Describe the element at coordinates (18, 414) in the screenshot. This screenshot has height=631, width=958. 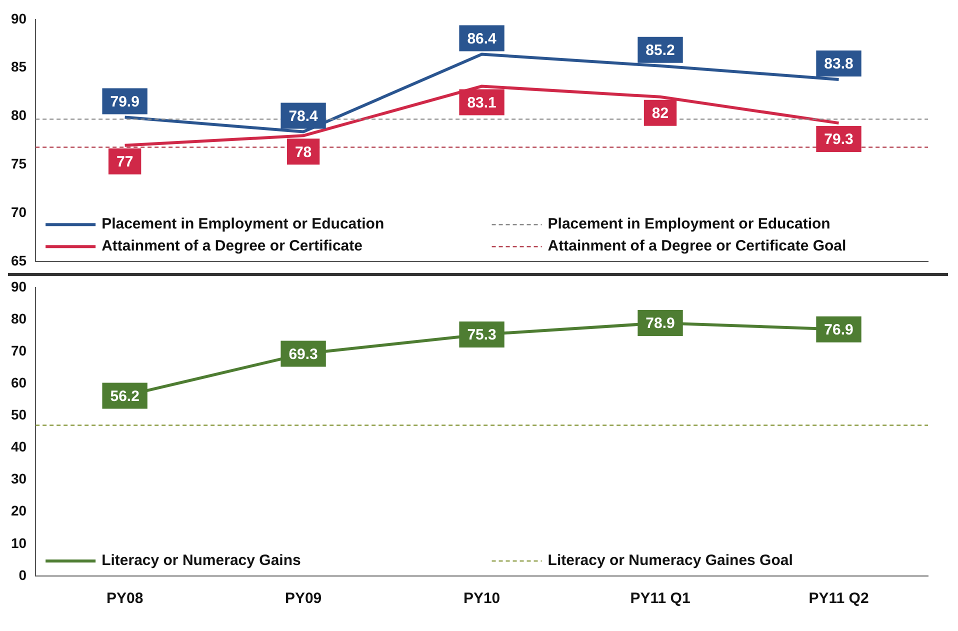
I see `y-tick-label: 50` at that location.